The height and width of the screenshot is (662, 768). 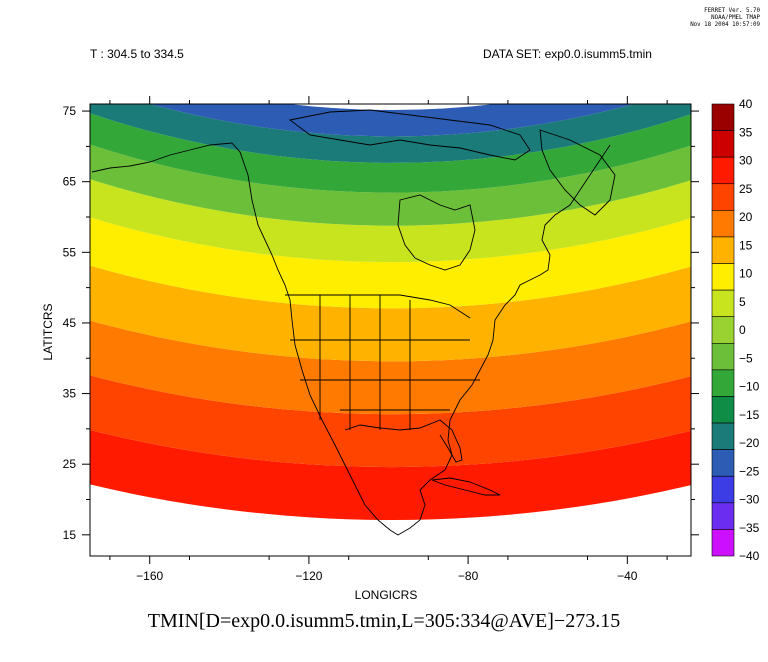 I want to click on colorbar-label: 20, so click(x=746, y=217).